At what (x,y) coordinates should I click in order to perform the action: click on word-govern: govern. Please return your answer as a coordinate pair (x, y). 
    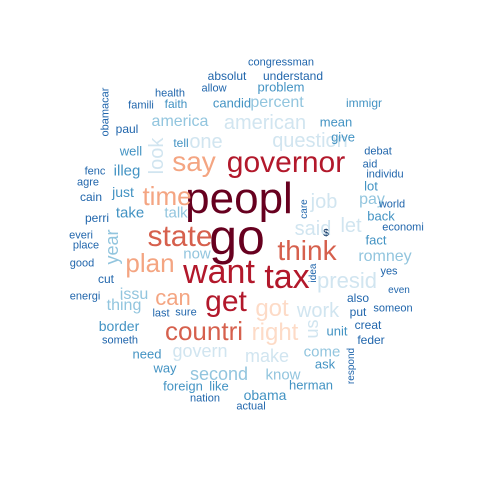
    Looking at the image, I should click on (200, 351).